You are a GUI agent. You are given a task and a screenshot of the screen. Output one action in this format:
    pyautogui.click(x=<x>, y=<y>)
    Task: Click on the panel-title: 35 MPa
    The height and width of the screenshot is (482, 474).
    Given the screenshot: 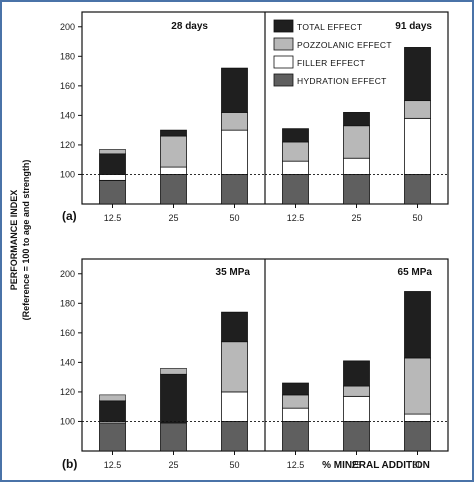 What is the action you would take?
    pyautogui.click(x=233, y=272)
    